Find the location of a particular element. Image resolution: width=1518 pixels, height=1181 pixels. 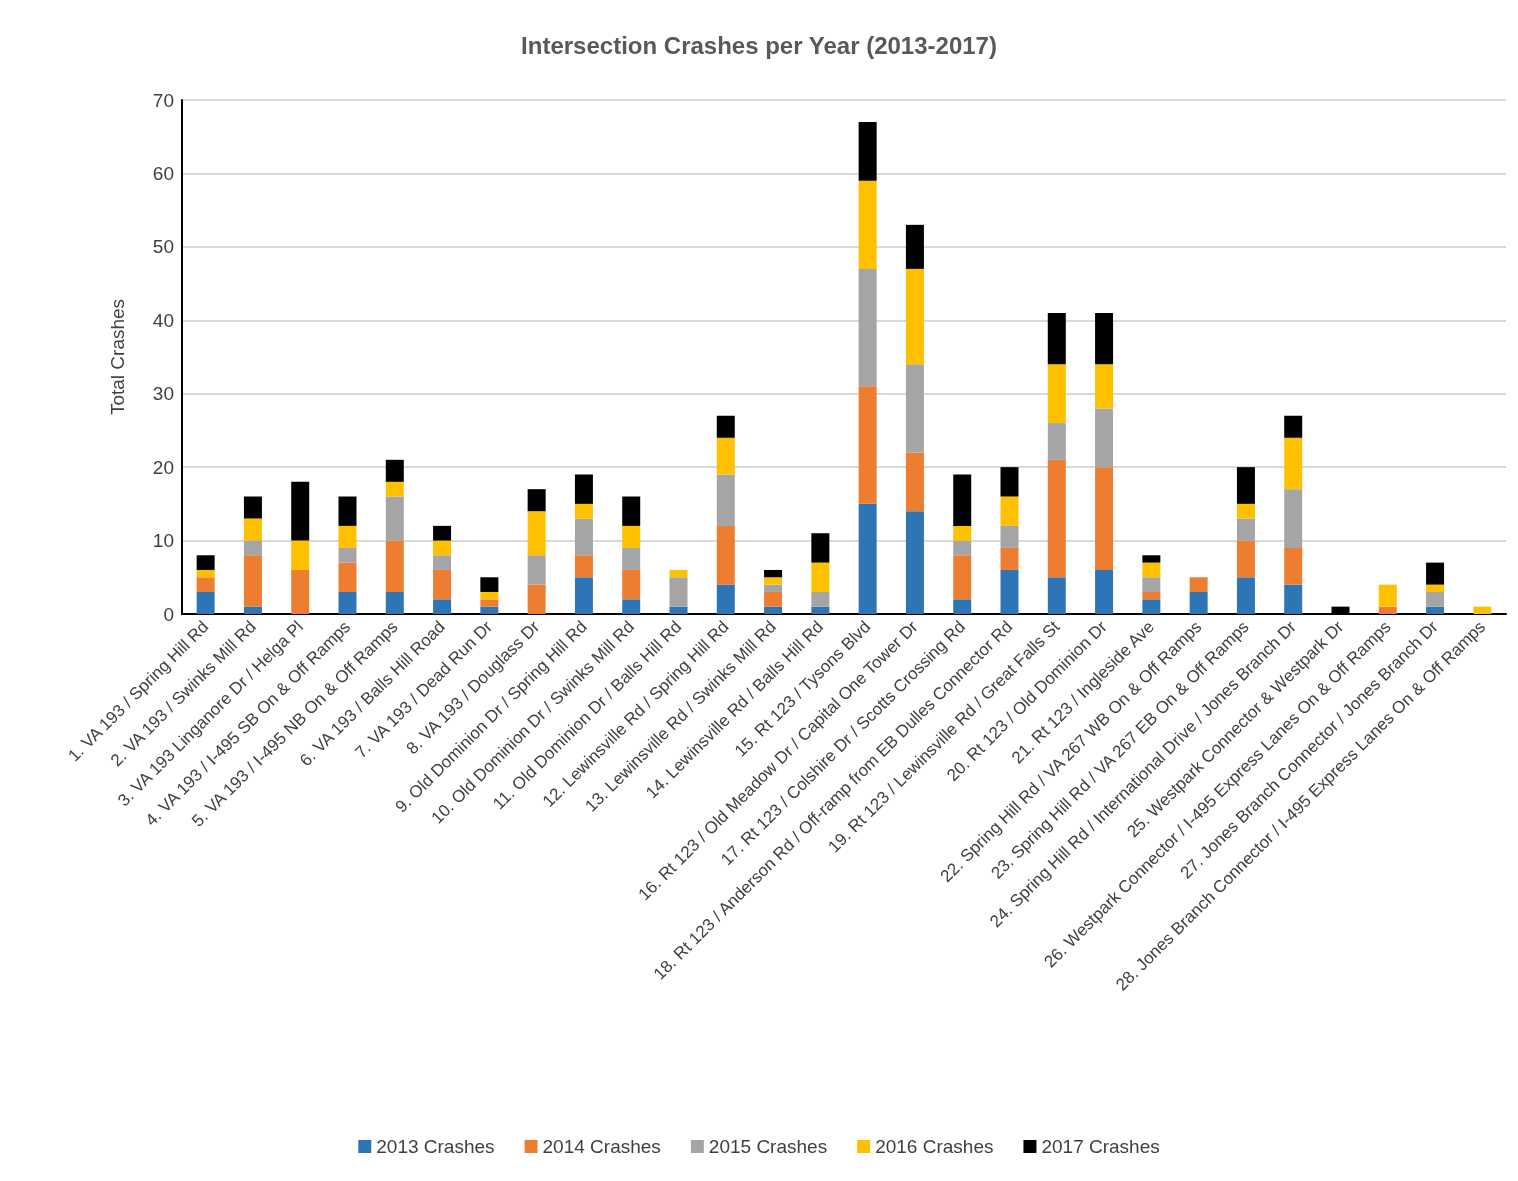

y-tick-label: 0 is located at coordinates (168, 614).